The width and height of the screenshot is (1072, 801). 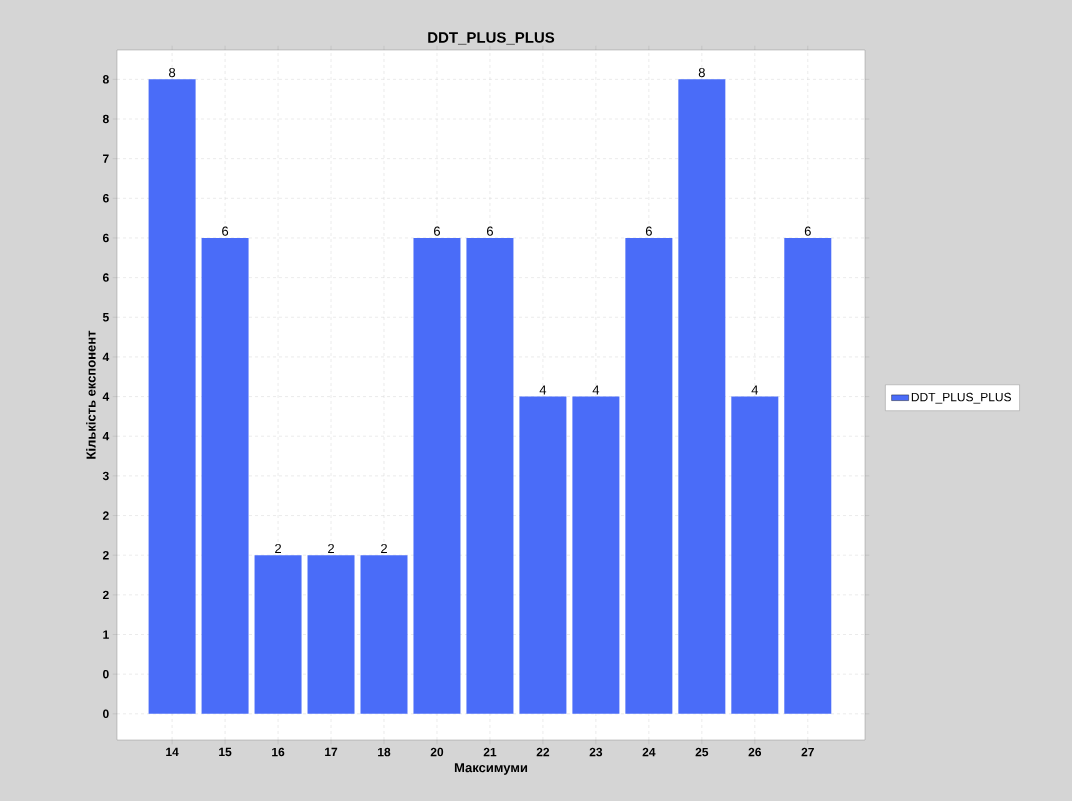 What do you see at coordinates (437, 752) in the screenshot?
I see `x-tick-label: 20` at bounding box center [437, 752].